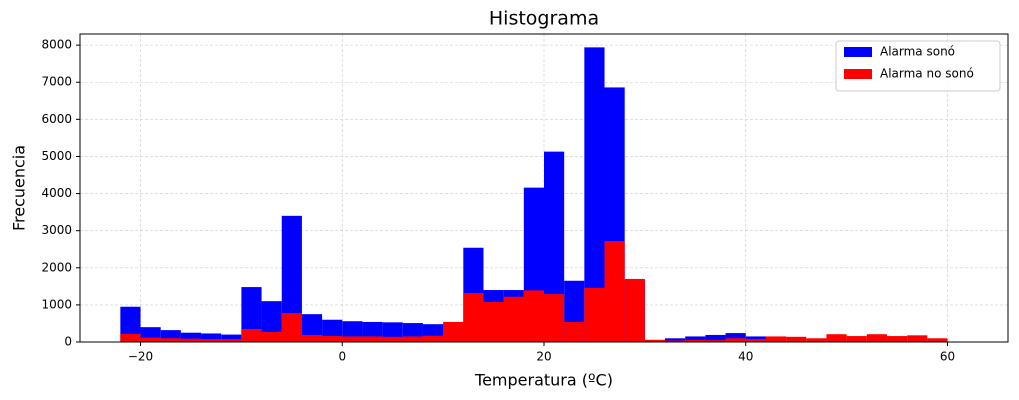  Describe the element at coordinates (19, 188) in the screenshot. I see `y-axis-label: Frecuencia` at that location.